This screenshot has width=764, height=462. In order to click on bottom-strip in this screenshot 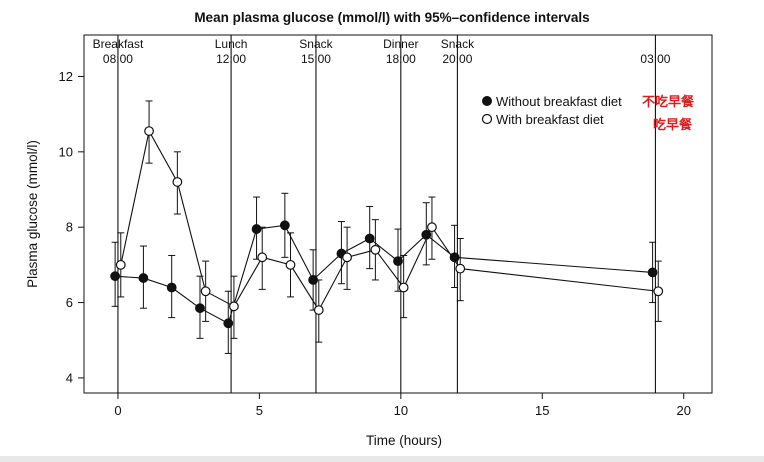, I will do `click(382, 459)`.